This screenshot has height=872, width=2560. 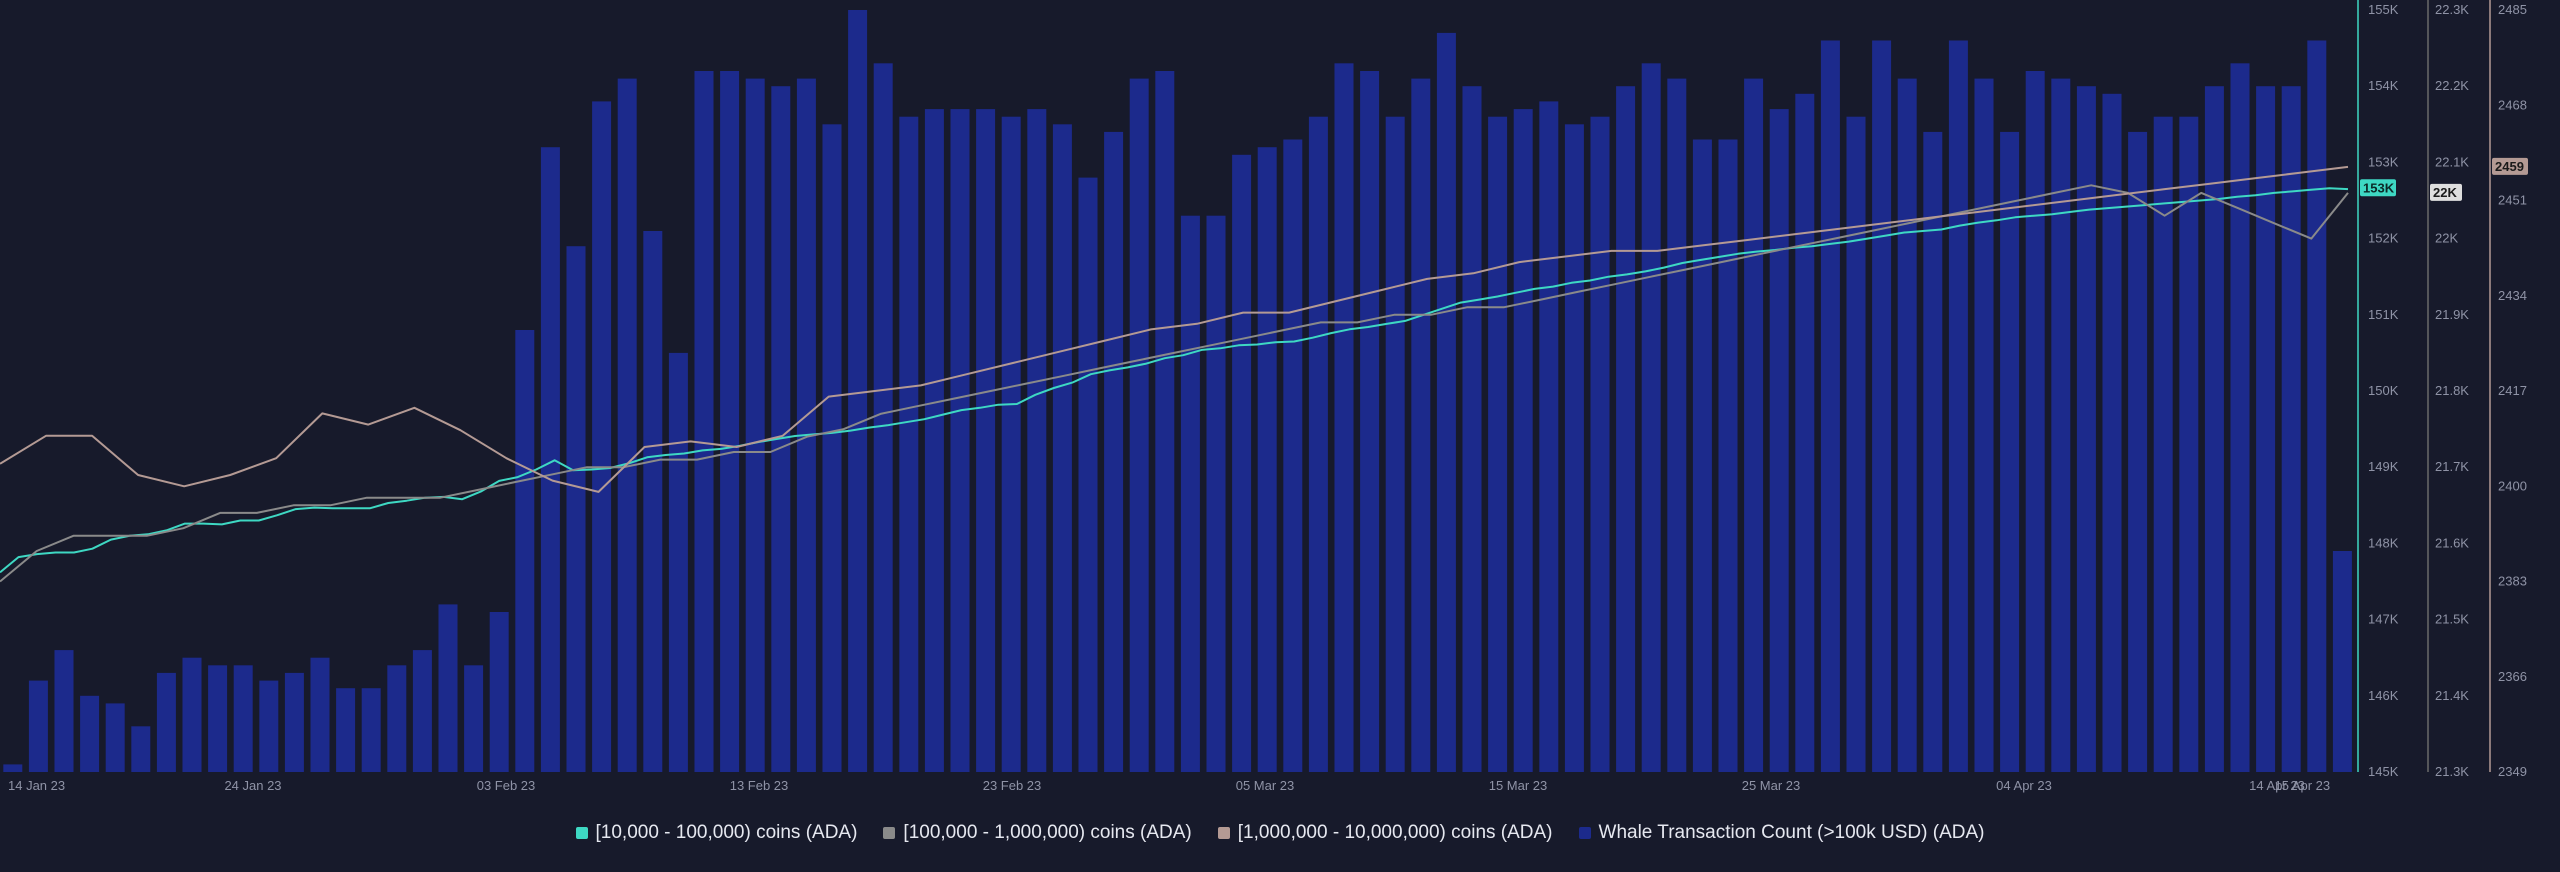 What do you see at coordinates (2512, 295) in the screenshot?
I see `y-tick-label-1m: 2434` at bounding box center [2512, 295].